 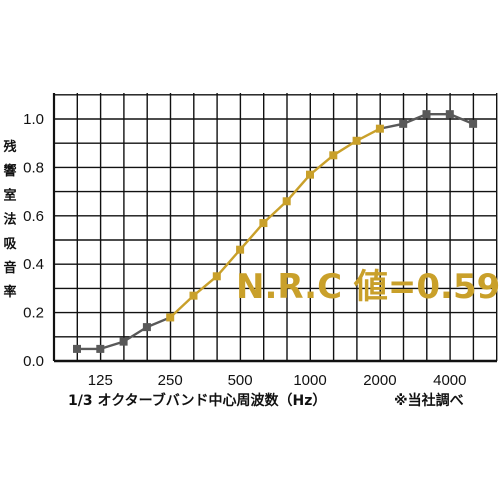 What do you see at coordinates (429, 400) in the screenshot?
I see `source-note: ※当社調べ` at bounding box center [429, 400].